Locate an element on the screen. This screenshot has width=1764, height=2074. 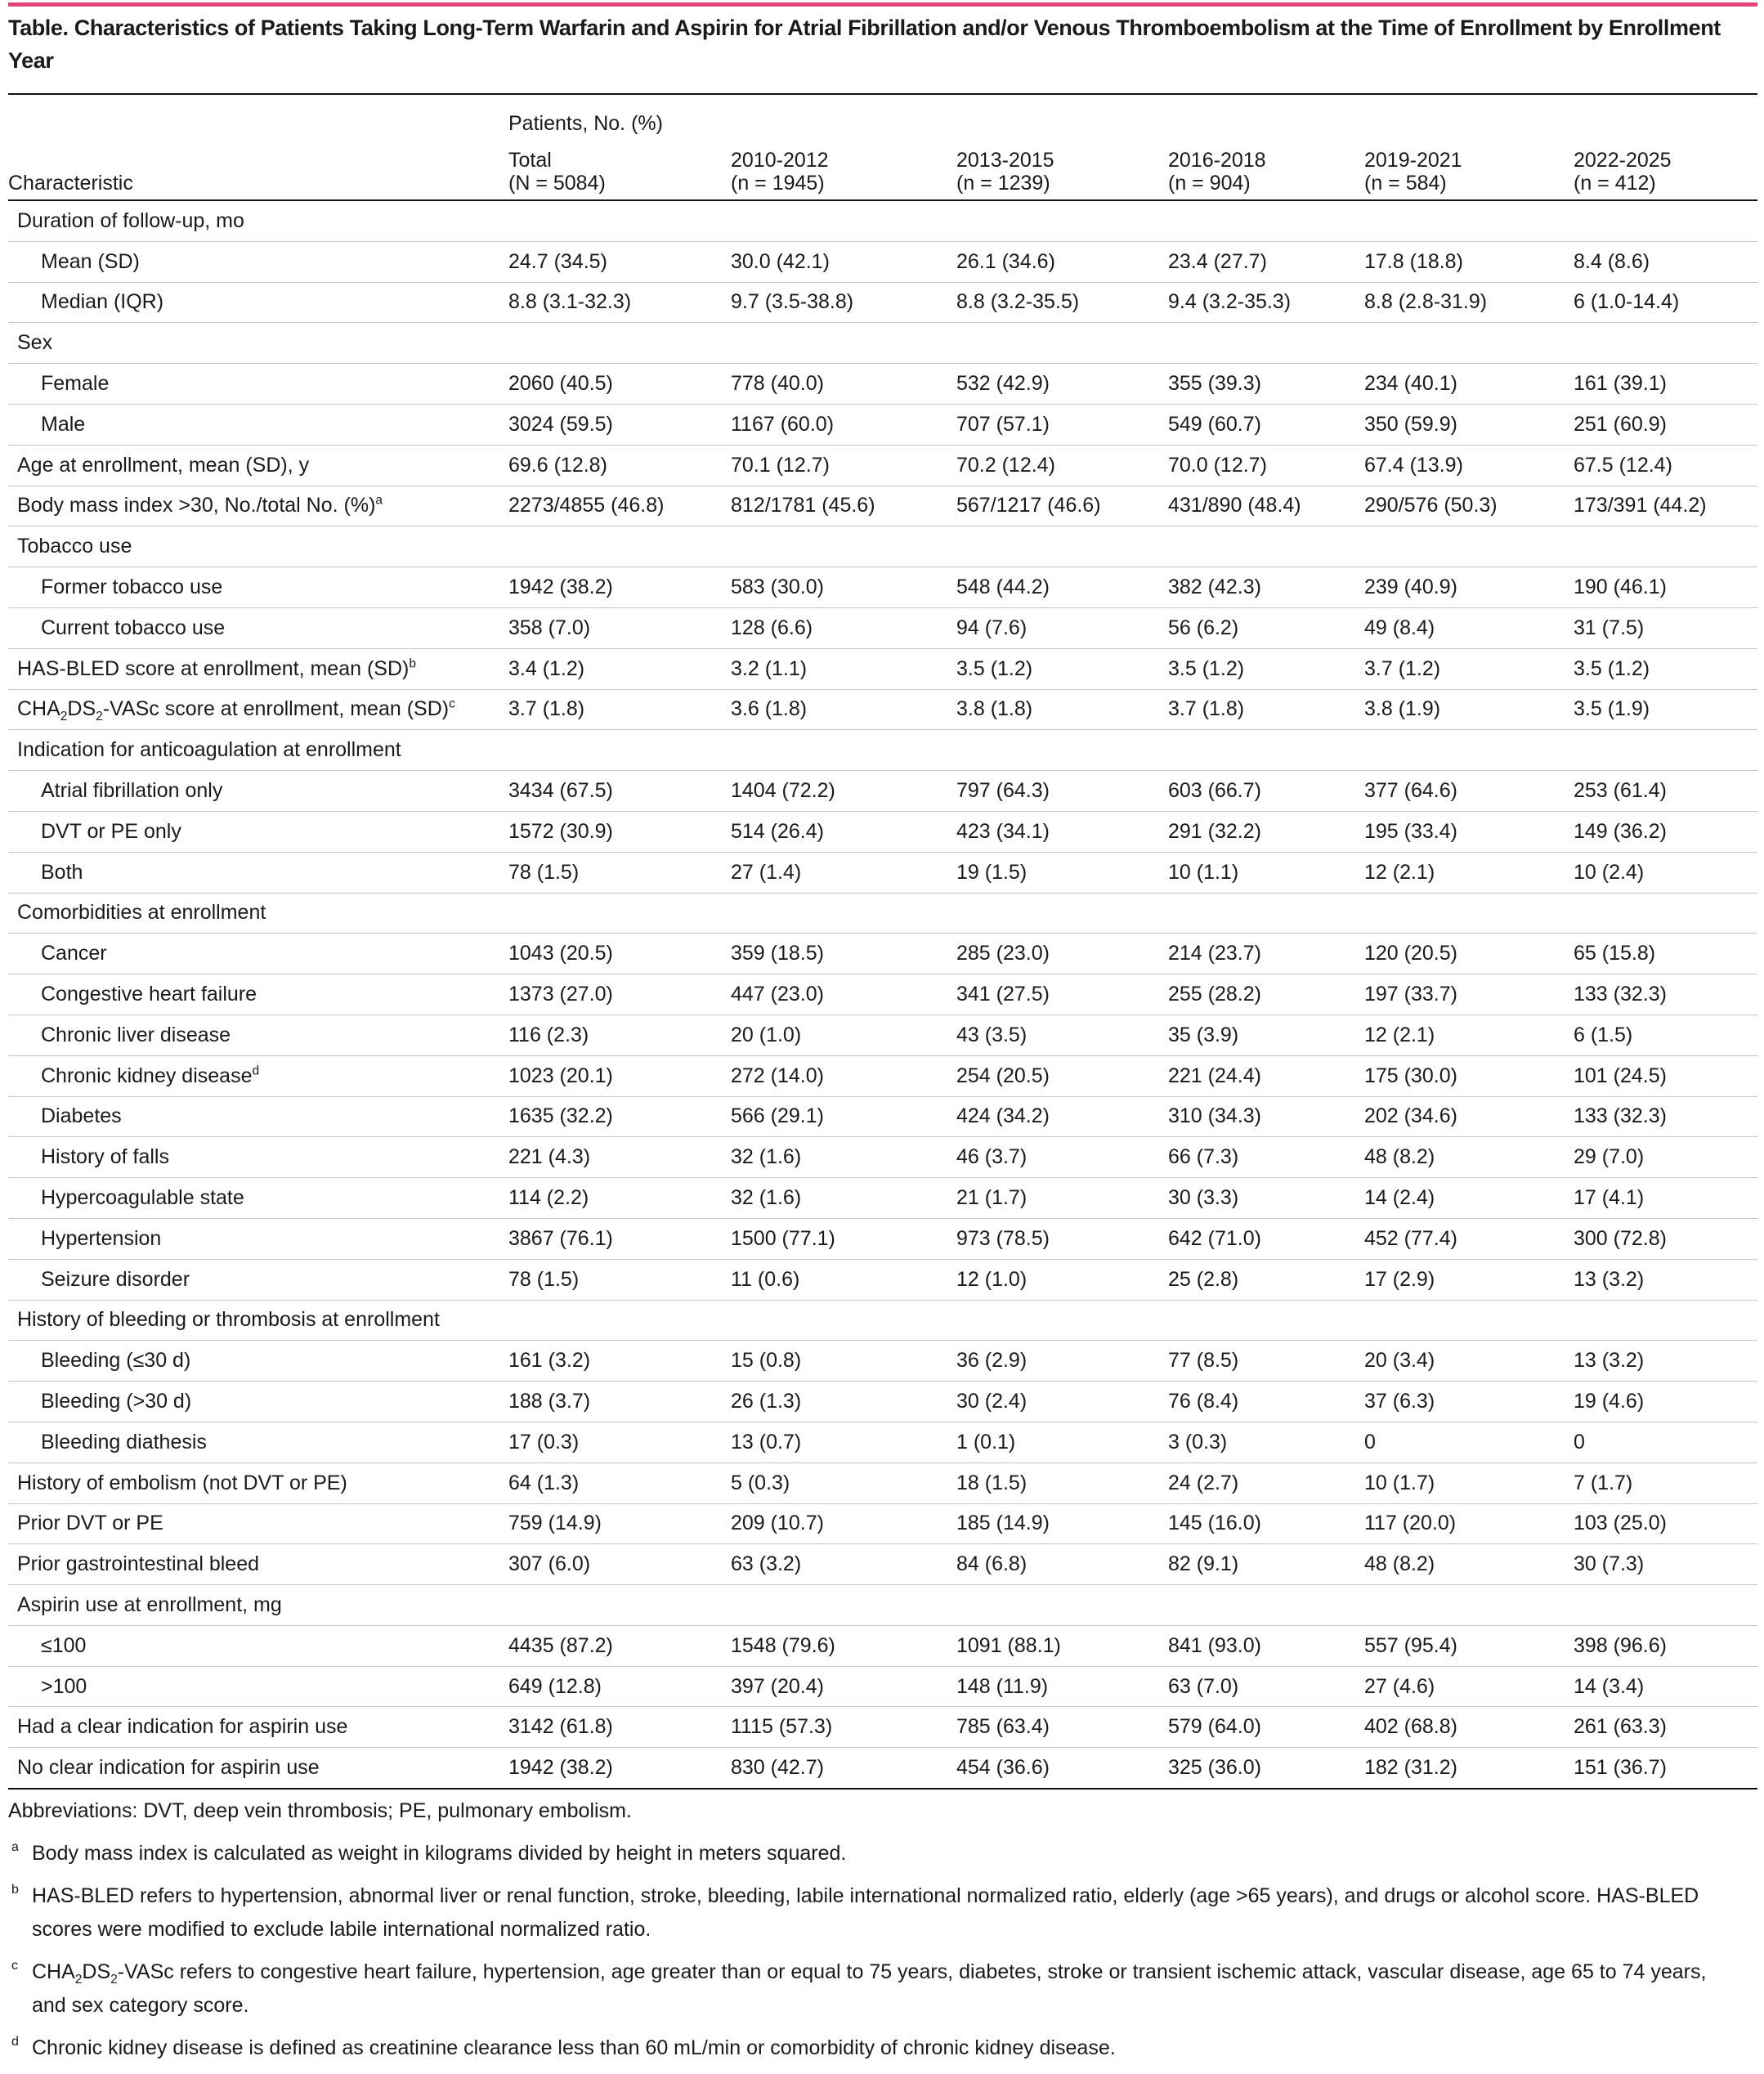
text-run: Diabetes is located at coordinates (81, 1116).